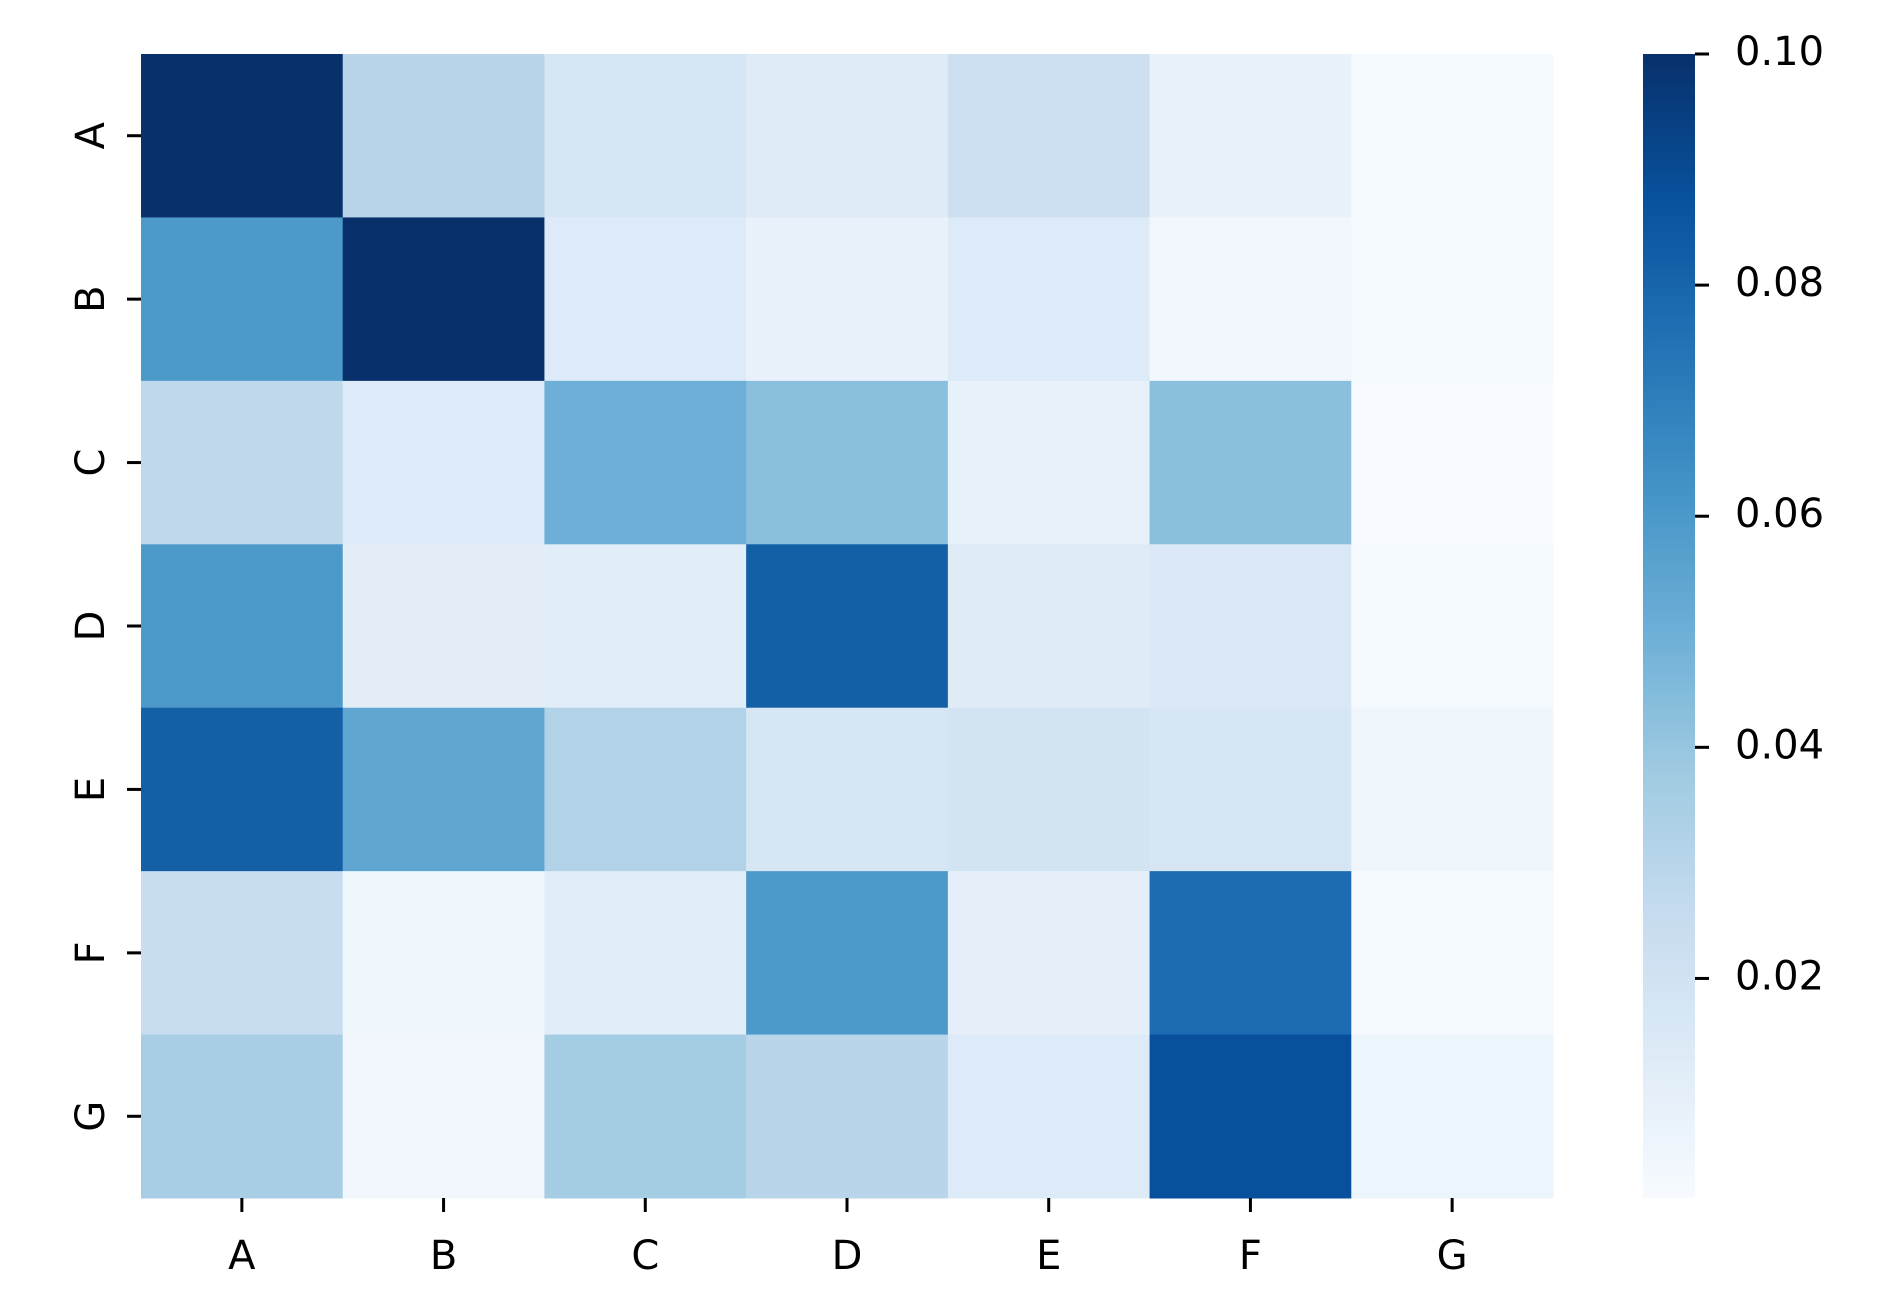 The width and height of the screenshot is (1882, 1312). What do you see at coordinates (1452, 1256) in the screenshot?
I see `x-tick-label: G` at bounding box center [1452, 1256].